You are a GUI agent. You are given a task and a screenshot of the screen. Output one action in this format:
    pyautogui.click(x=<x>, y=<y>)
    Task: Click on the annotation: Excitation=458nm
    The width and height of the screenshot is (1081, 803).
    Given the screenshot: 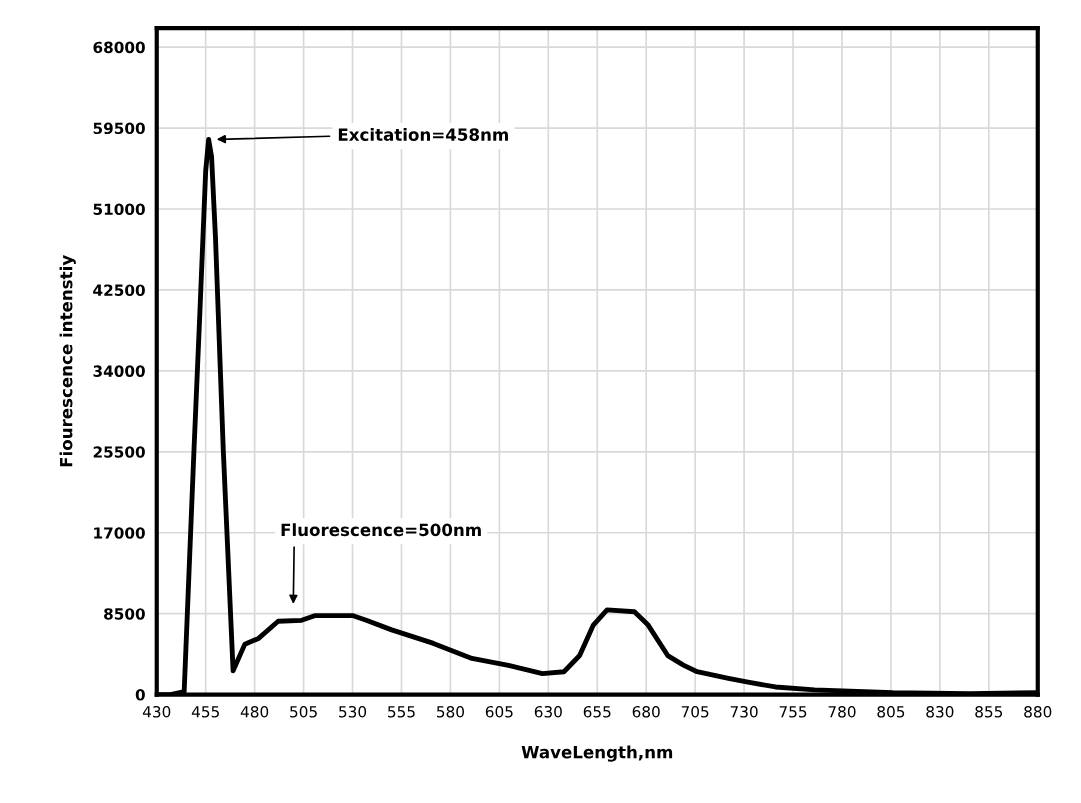 What is the action you would take?
    pyautogui.click(x=423, y=134)
    